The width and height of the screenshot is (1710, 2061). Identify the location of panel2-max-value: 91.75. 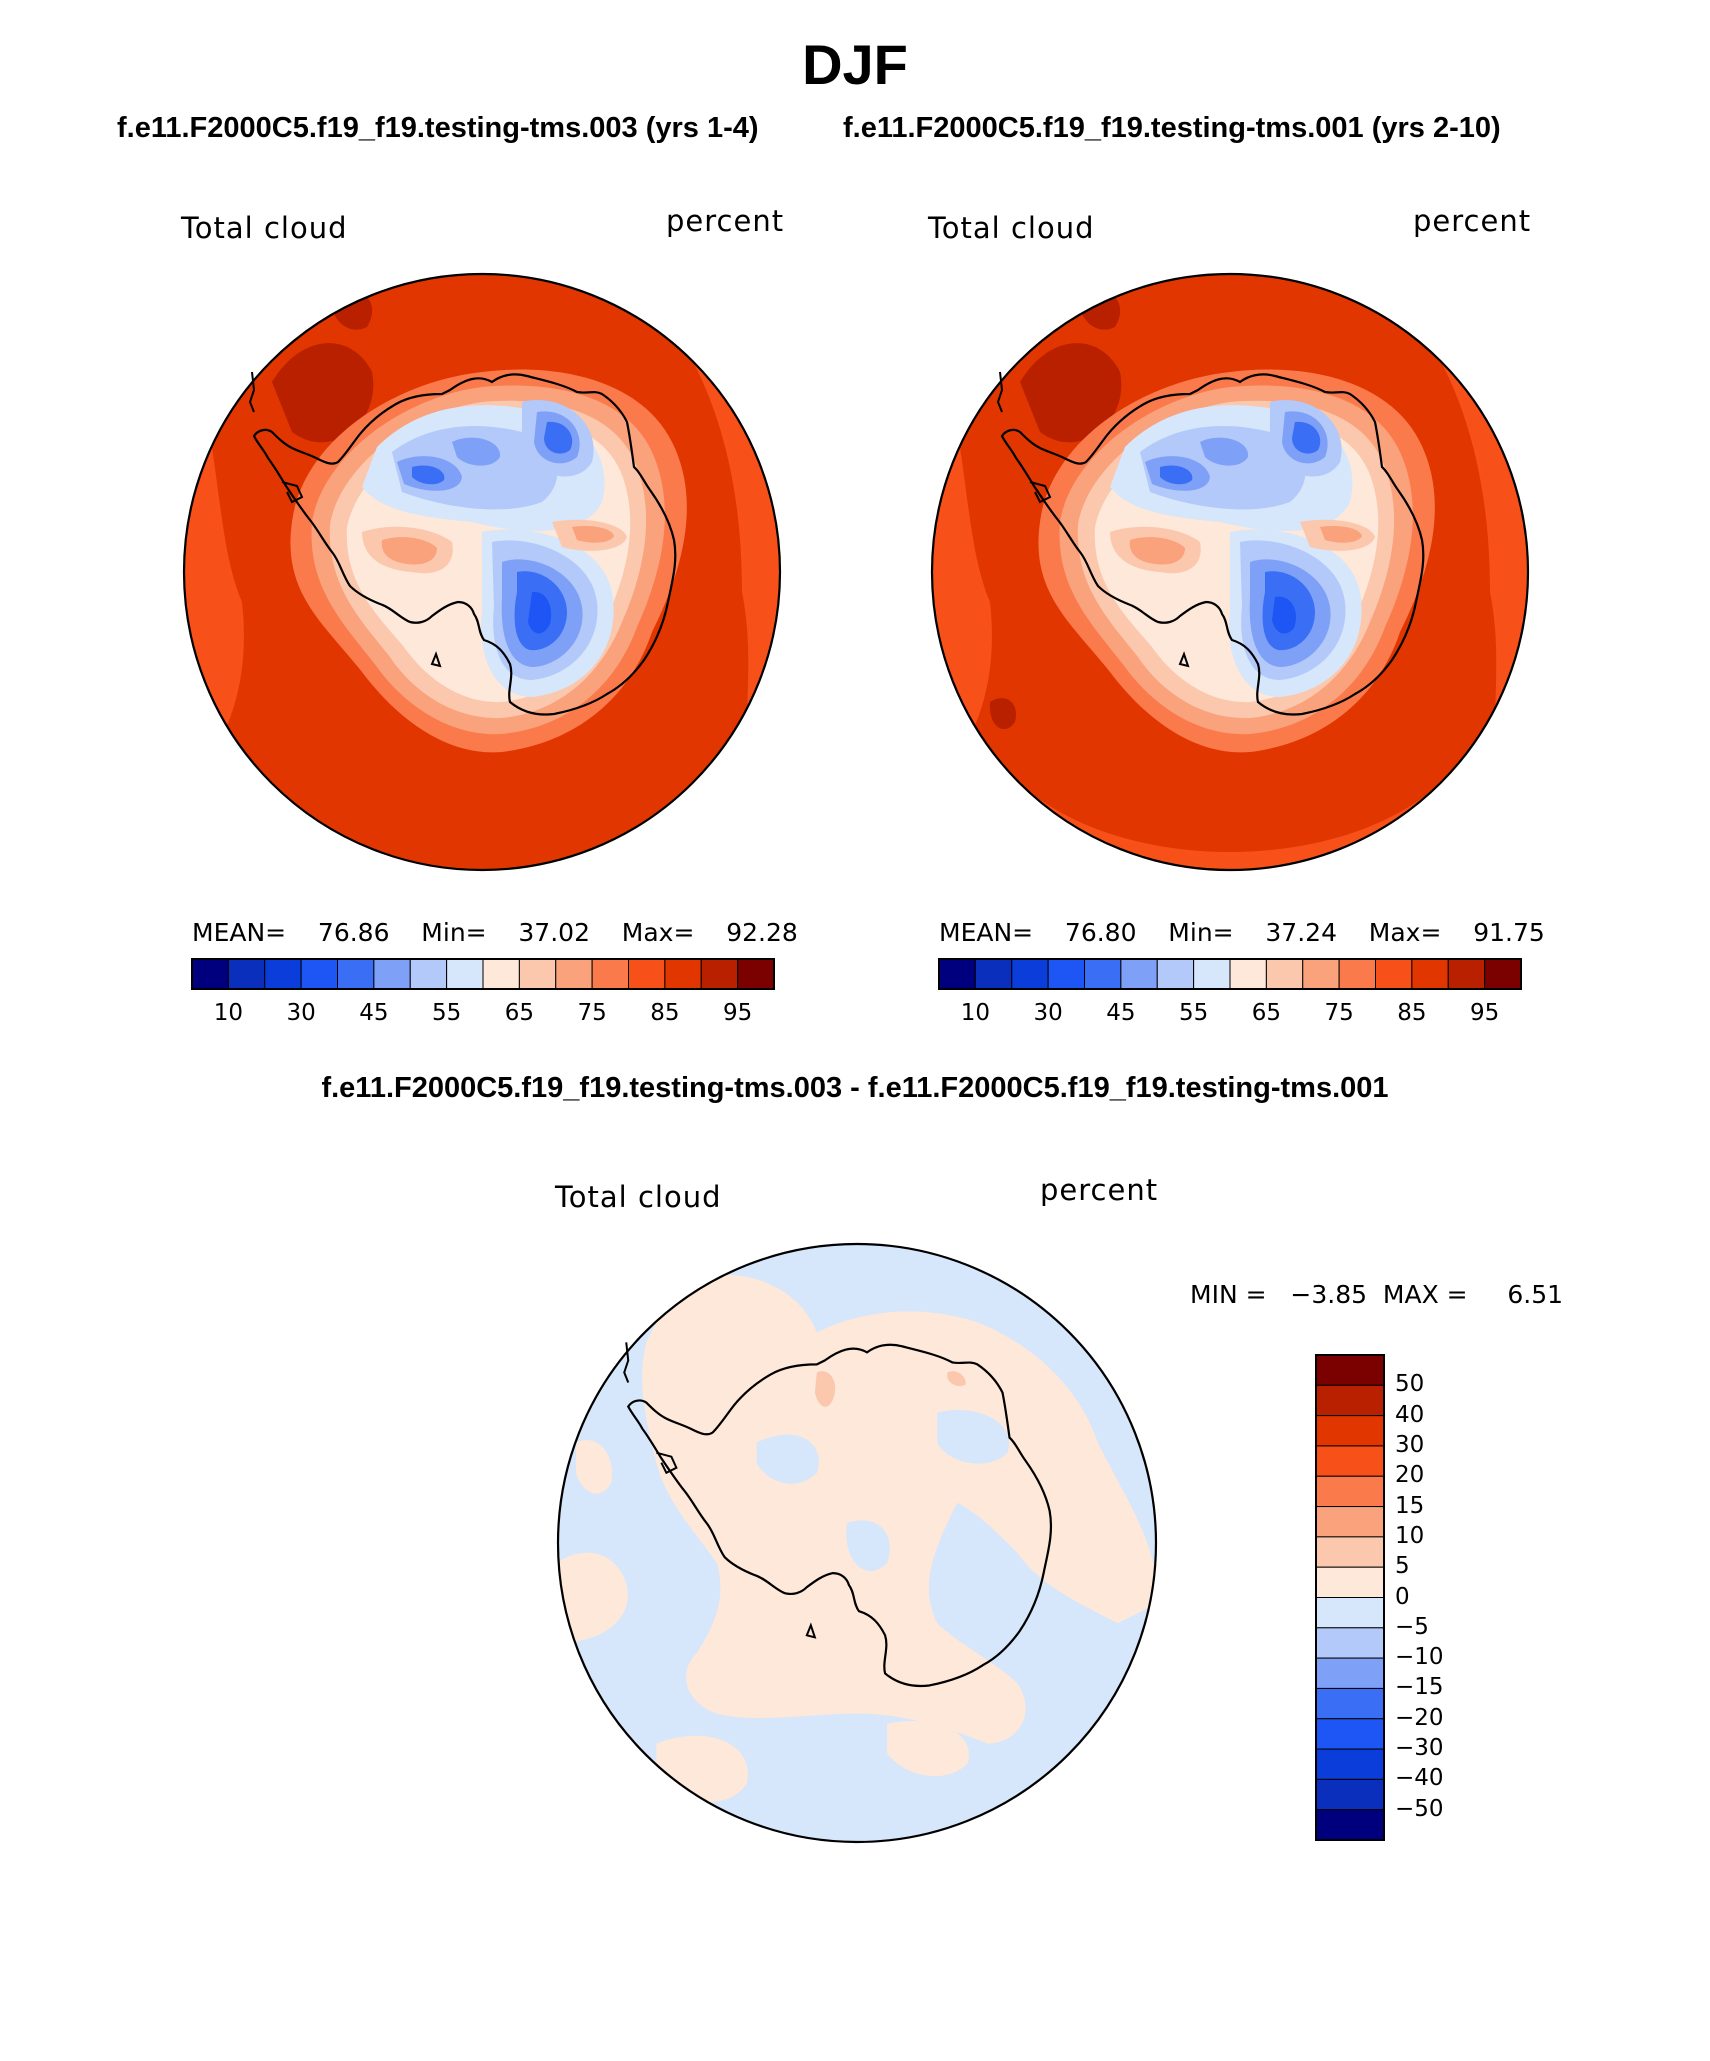
(1509, 932).